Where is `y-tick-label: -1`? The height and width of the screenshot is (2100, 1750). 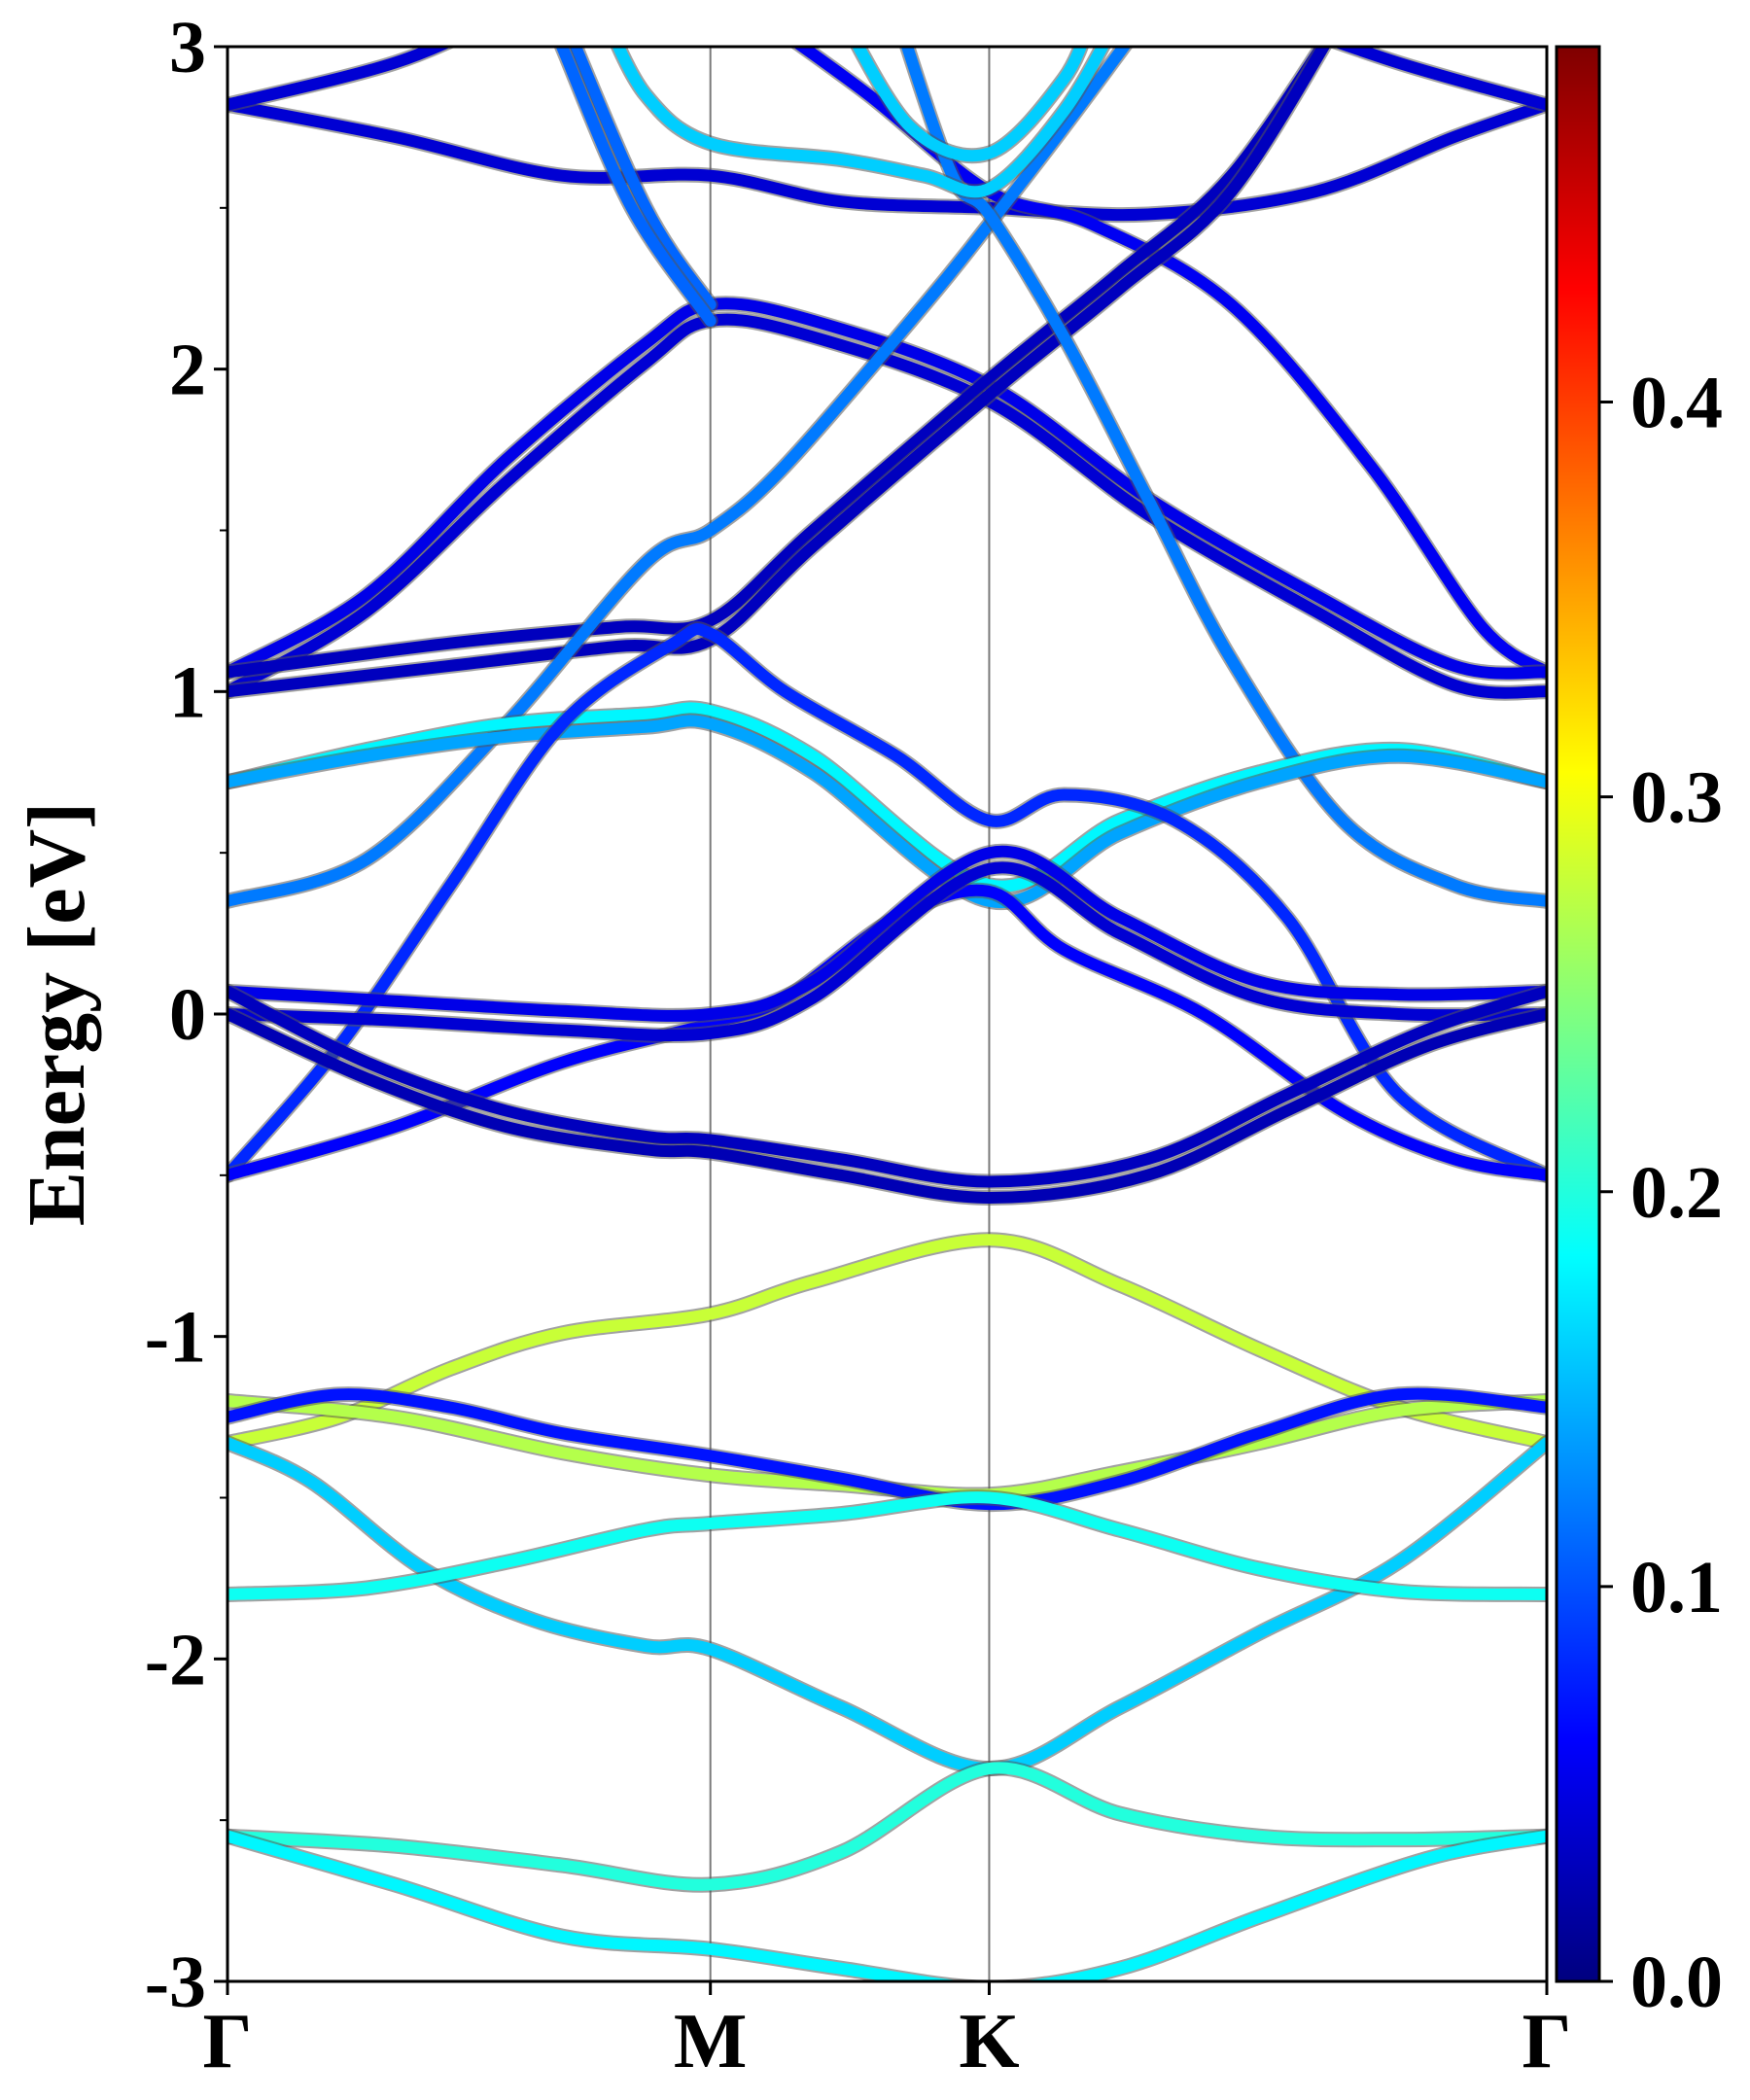
y-tick-label: -1 is located at coordinates (175, 1338).